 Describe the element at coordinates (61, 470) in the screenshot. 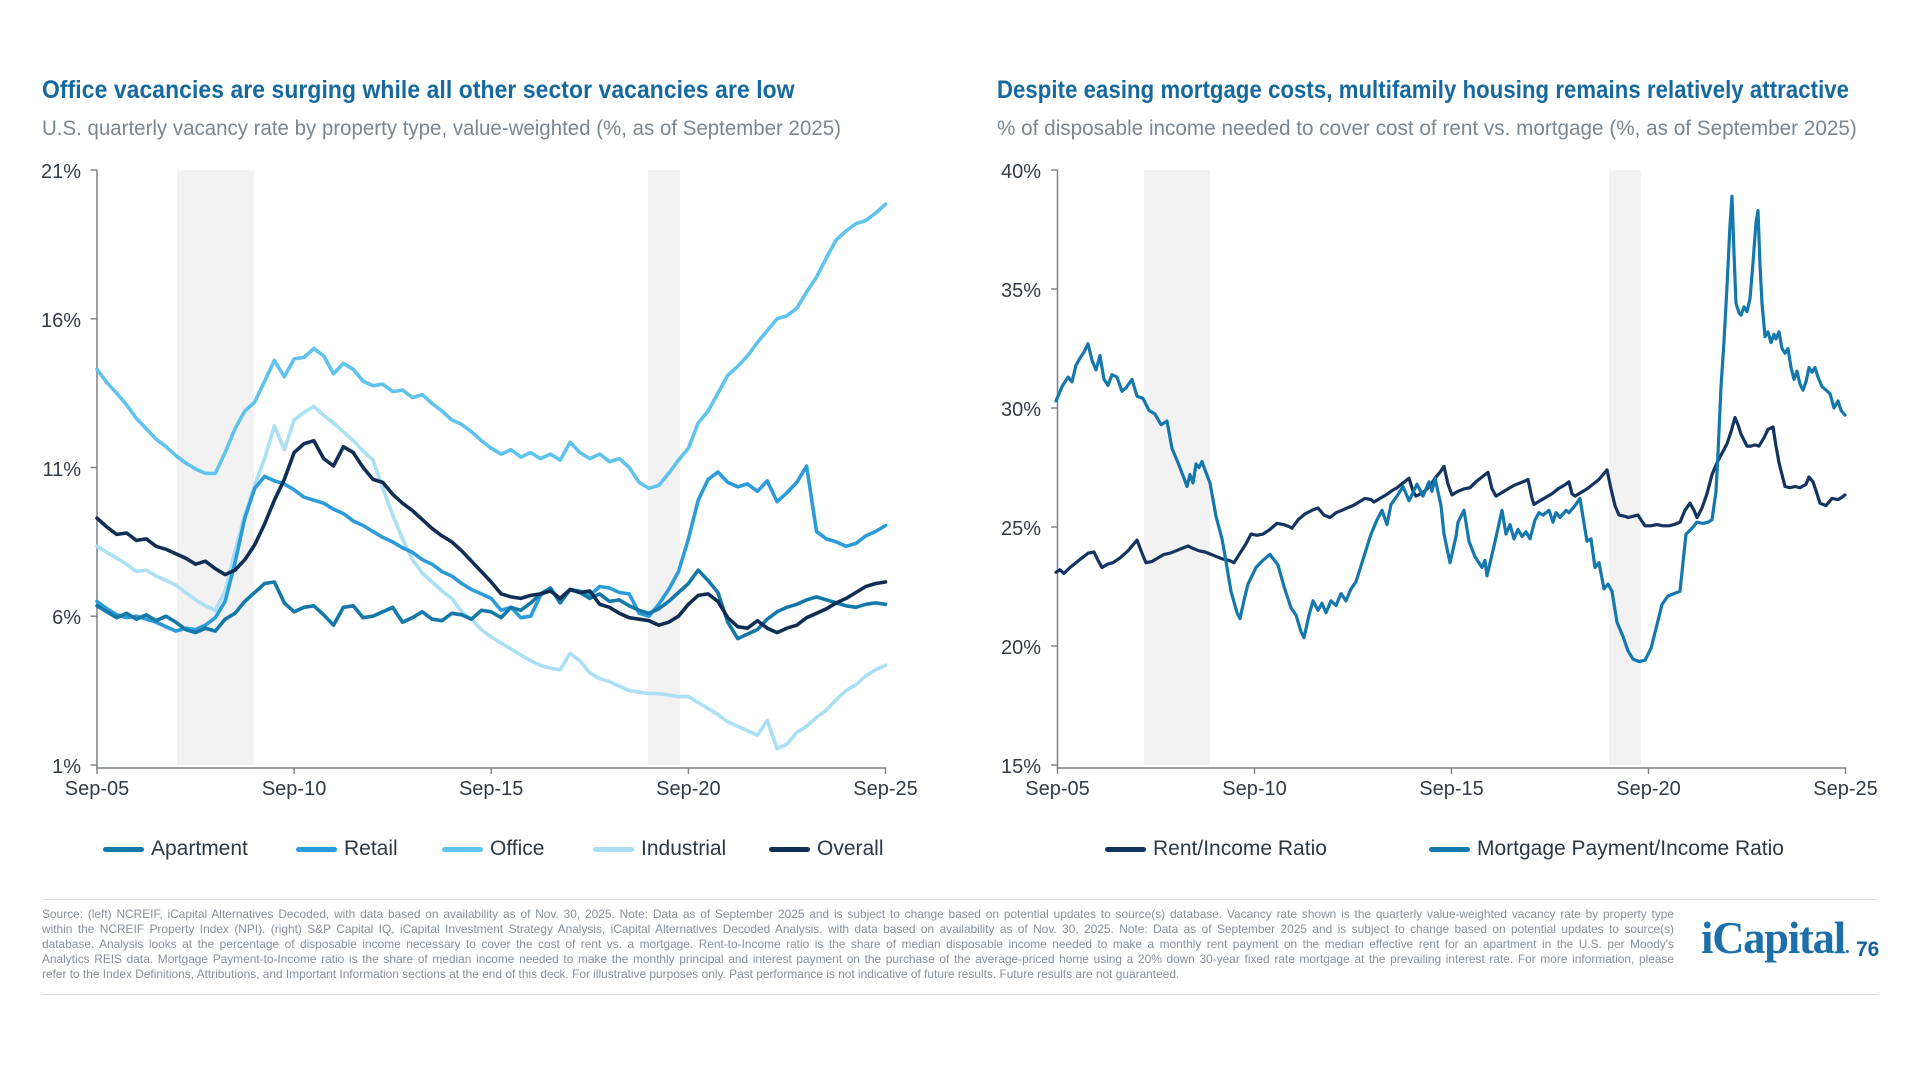

I see `svg-text: 11%` at that location.